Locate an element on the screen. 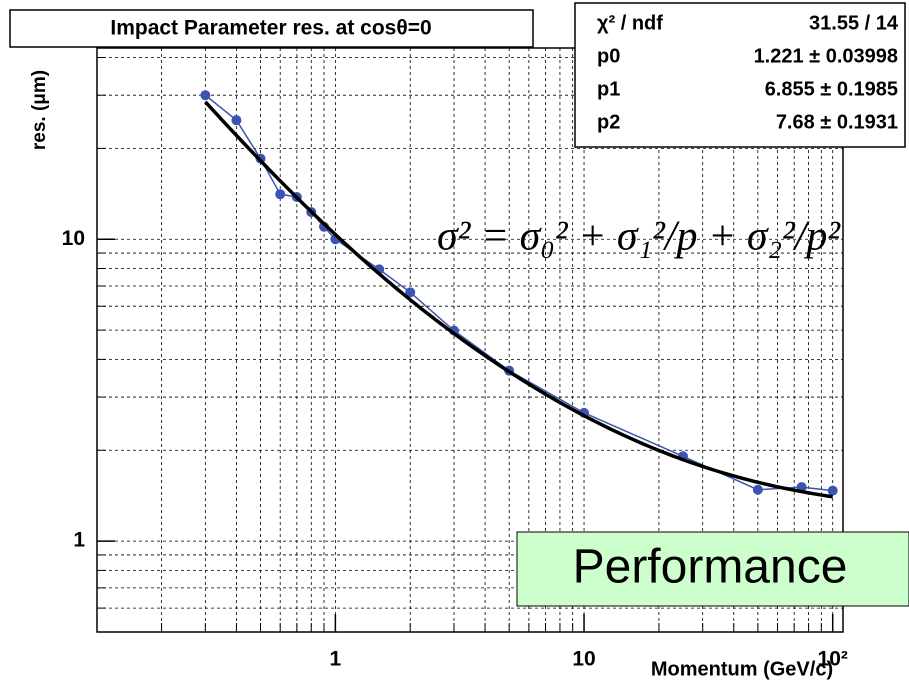  chart-title: Impact Parameter res. at cosθ=0 is located at coordinates (270, 28).